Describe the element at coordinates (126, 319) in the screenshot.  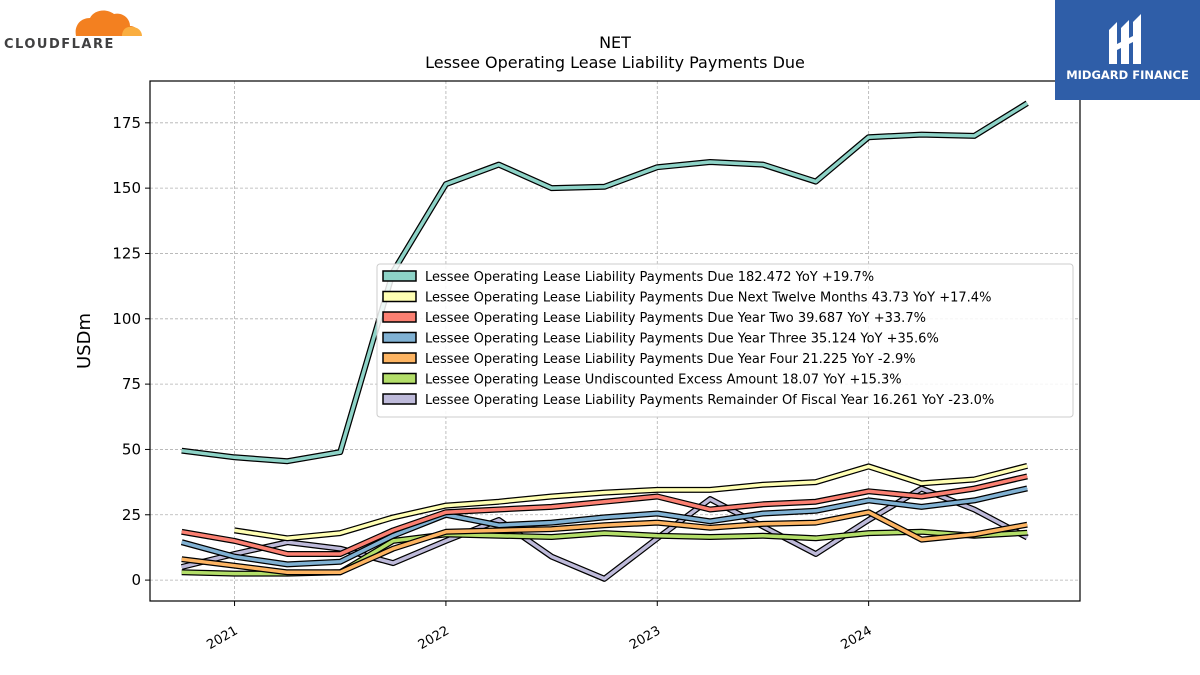
I see `y-tick-label: 100` at that location.